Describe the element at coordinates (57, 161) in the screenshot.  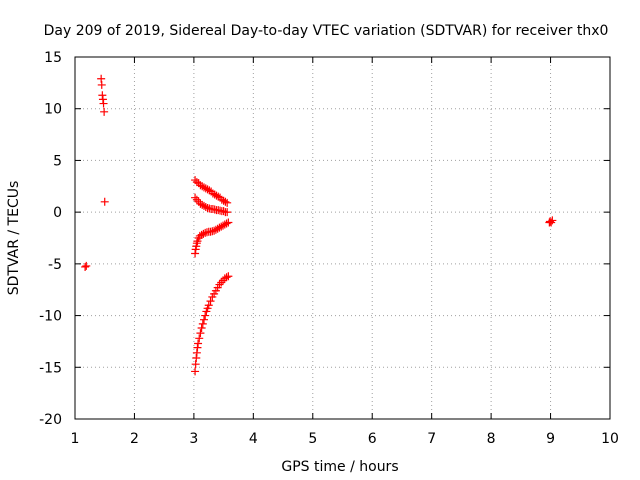
I see `y-tick-label: 5` at that location.